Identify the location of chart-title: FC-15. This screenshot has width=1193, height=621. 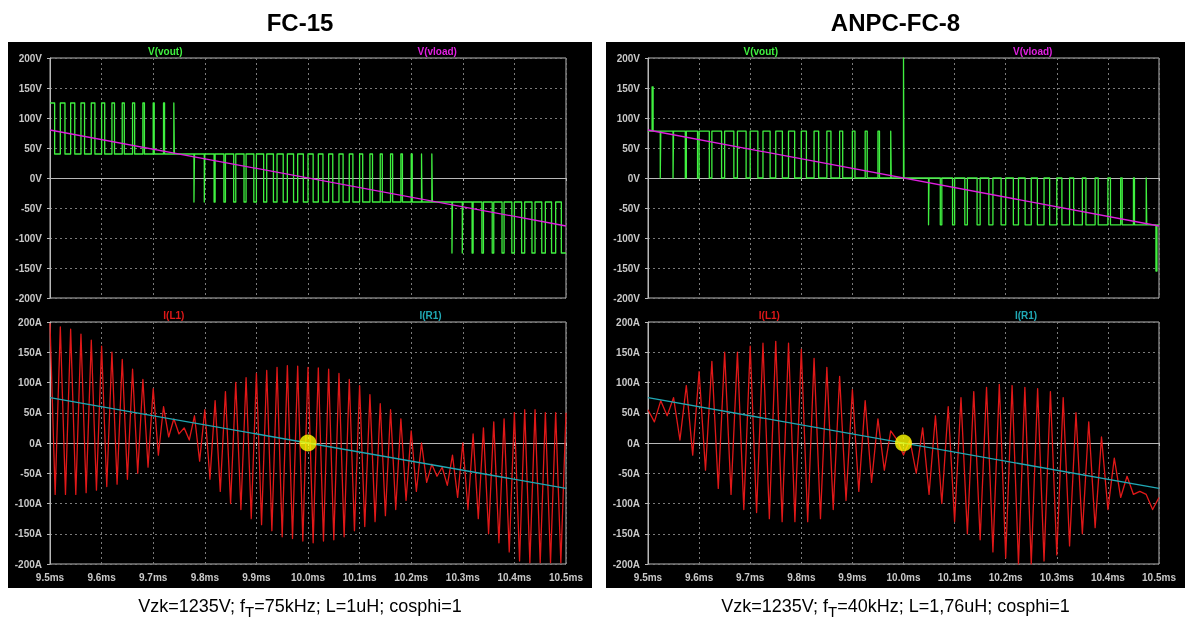
(300, 22).